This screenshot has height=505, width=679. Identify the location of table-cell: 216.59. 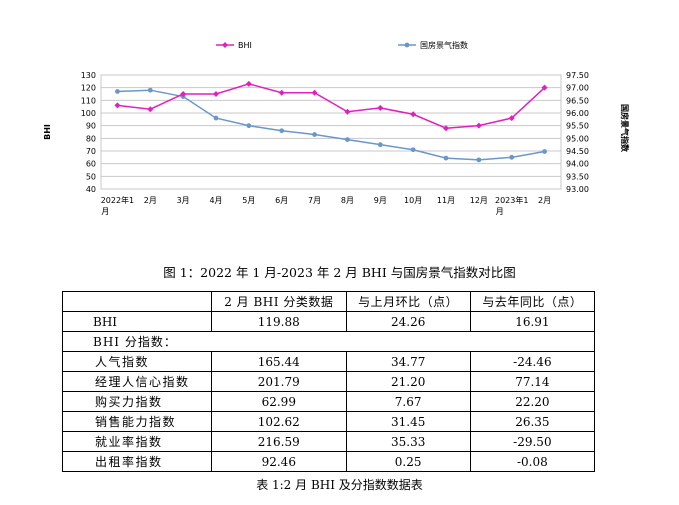
(279, 441).